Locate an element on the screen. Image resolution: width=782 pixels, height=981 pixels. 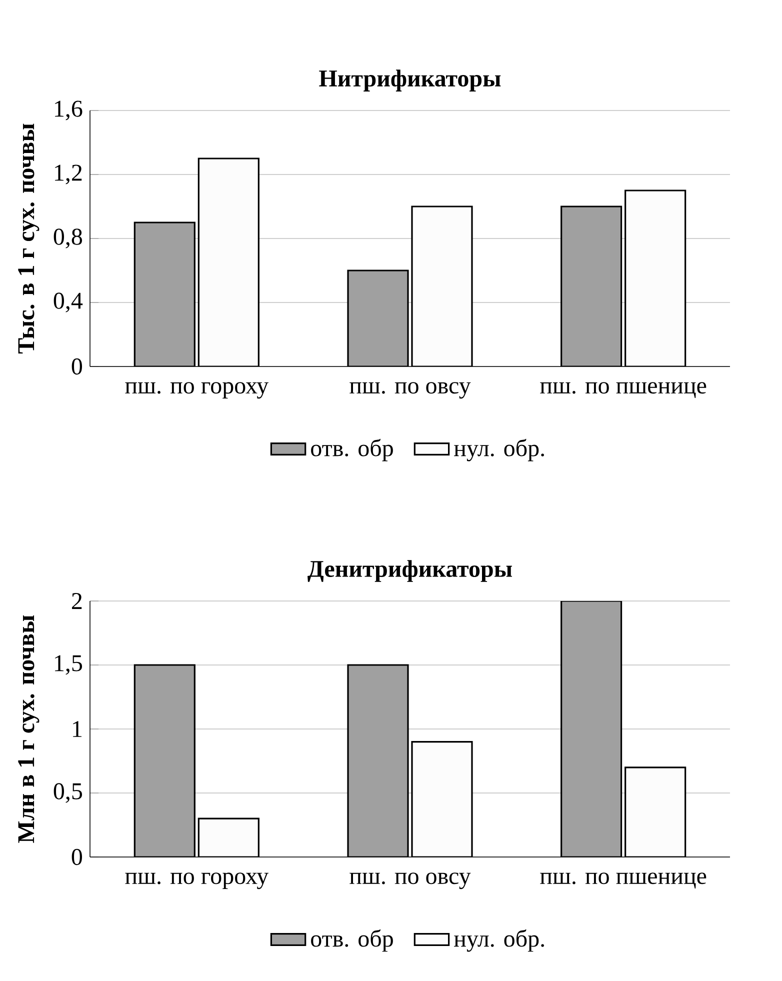
y-axis-title: Тыс. в 1 г сух. почвы is located at coordinates (29, 239).